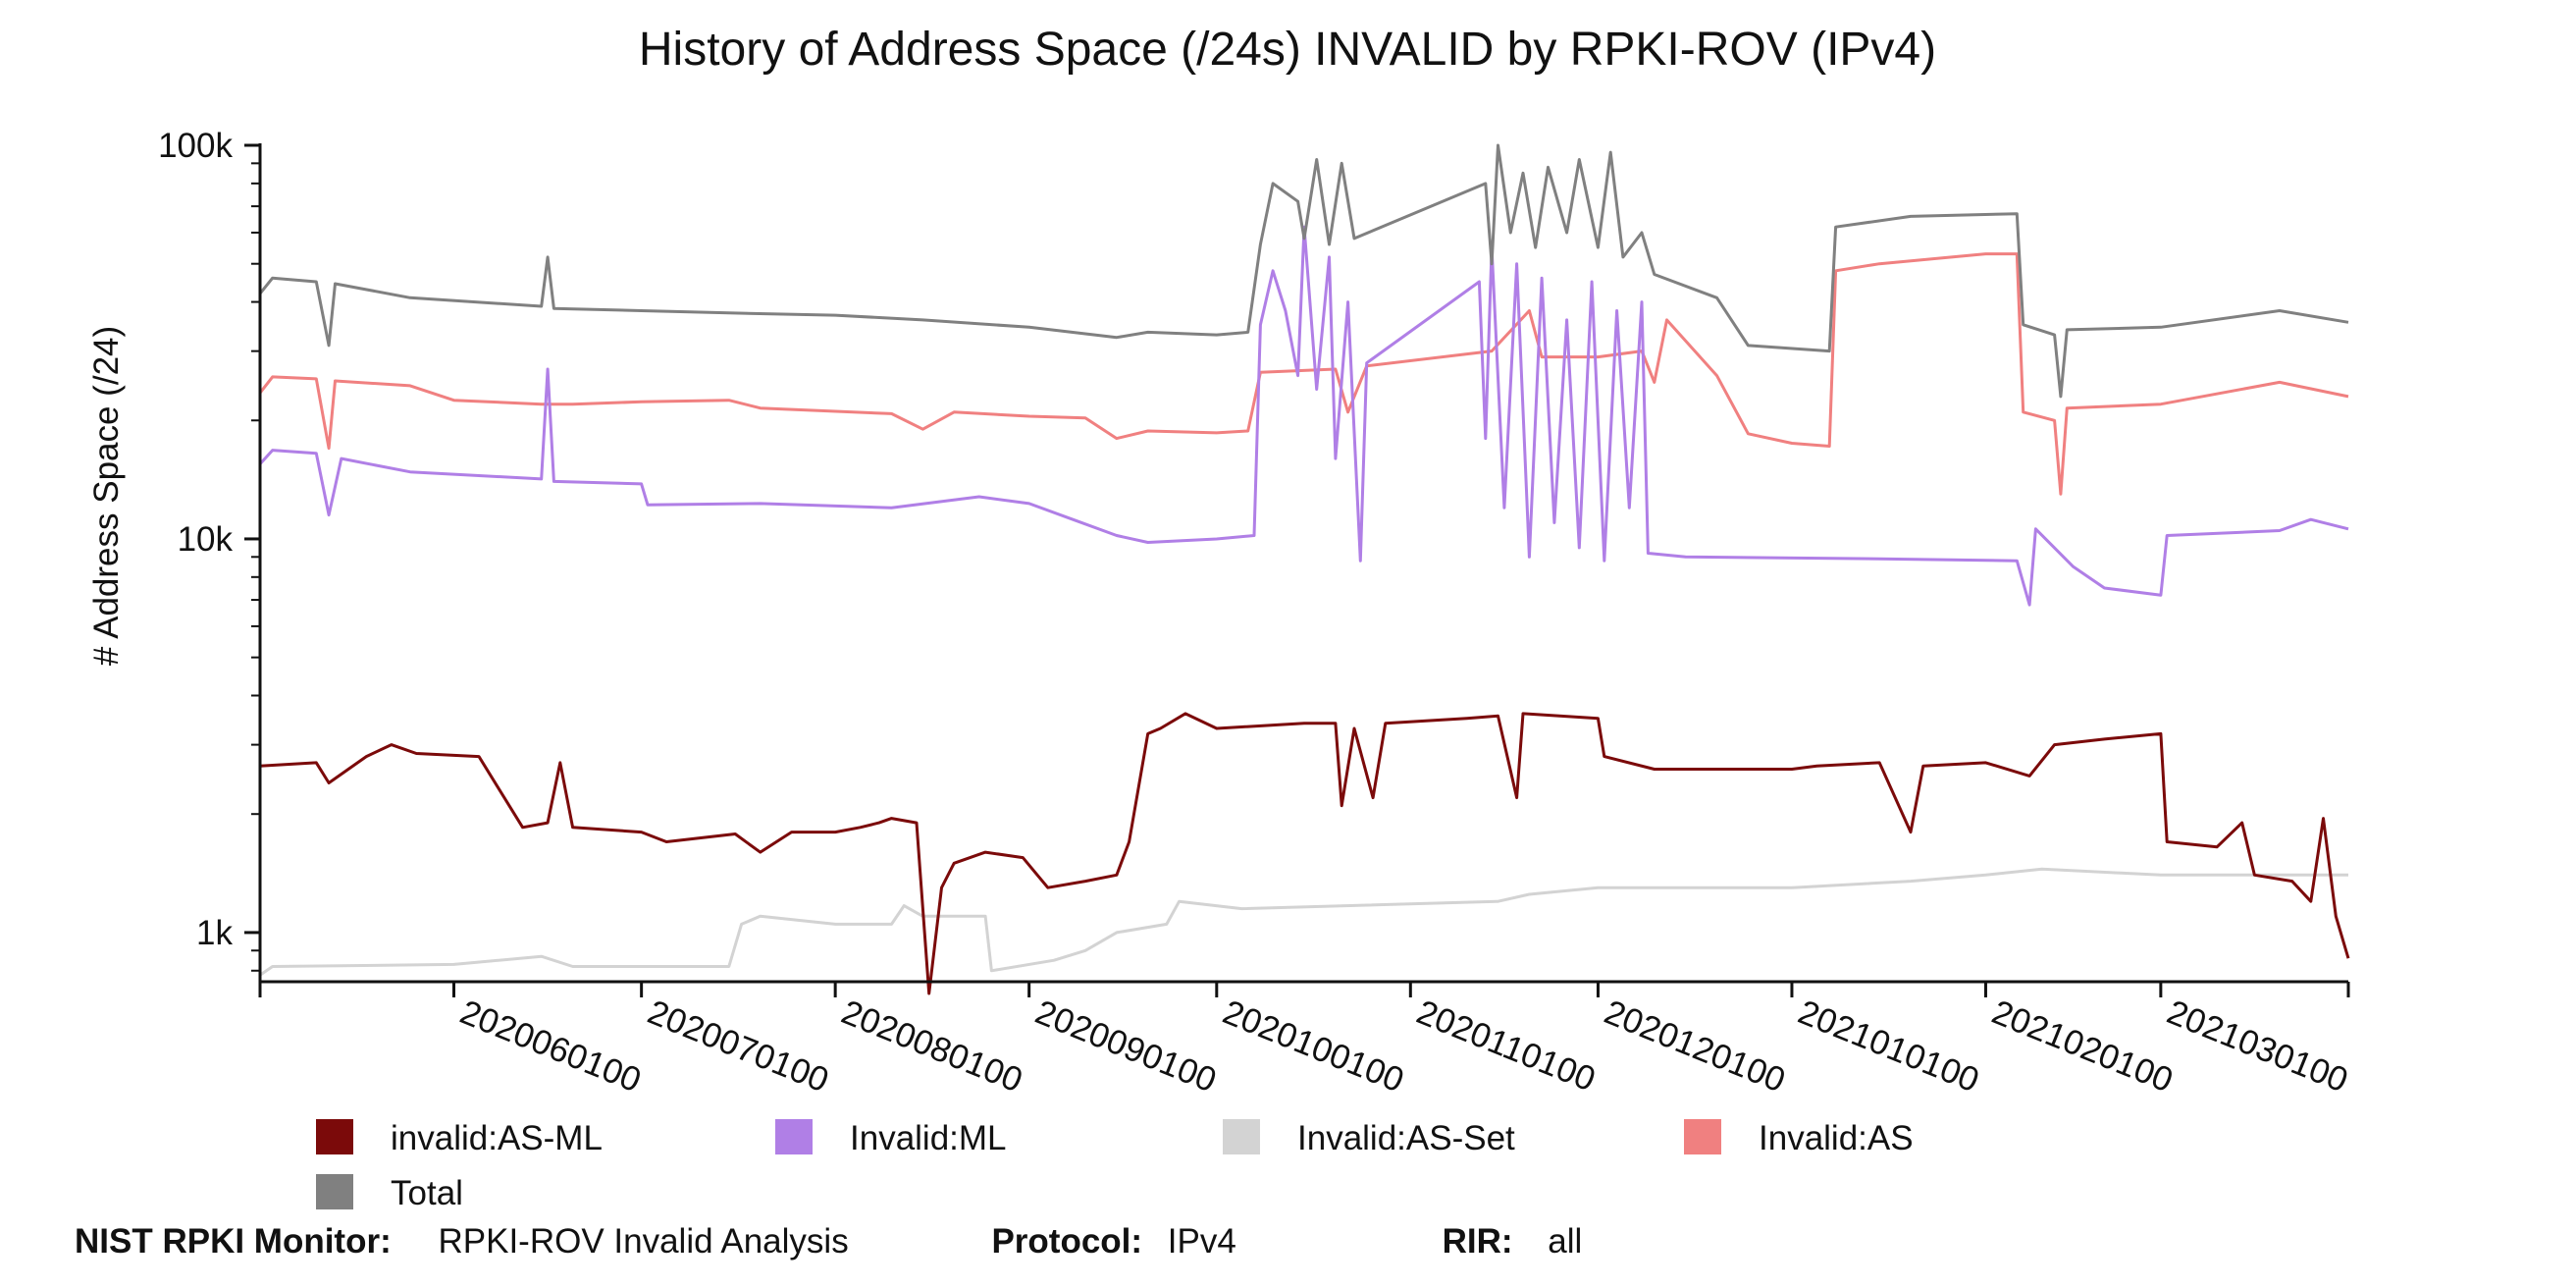 This screenshot has width=2576, height=1288. What do you see at coordinates (643, 1241) in the screenshot?
I see `monitor-value: RPKI-ROV Invalid Analysis` at bounding box center [643, 1241].